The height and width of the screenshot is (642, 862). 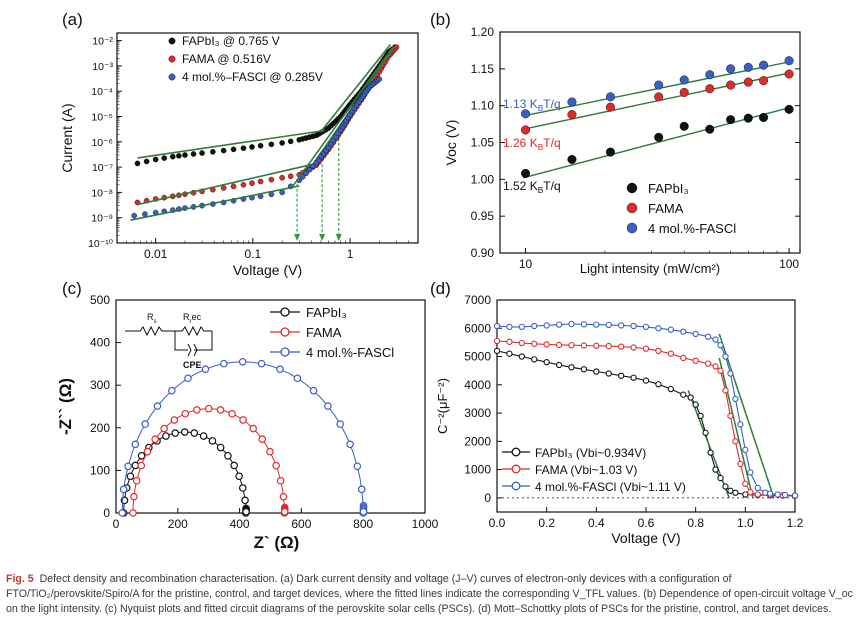 I want to click on y-axis-label: Current (A), so click(x=67, y=137).